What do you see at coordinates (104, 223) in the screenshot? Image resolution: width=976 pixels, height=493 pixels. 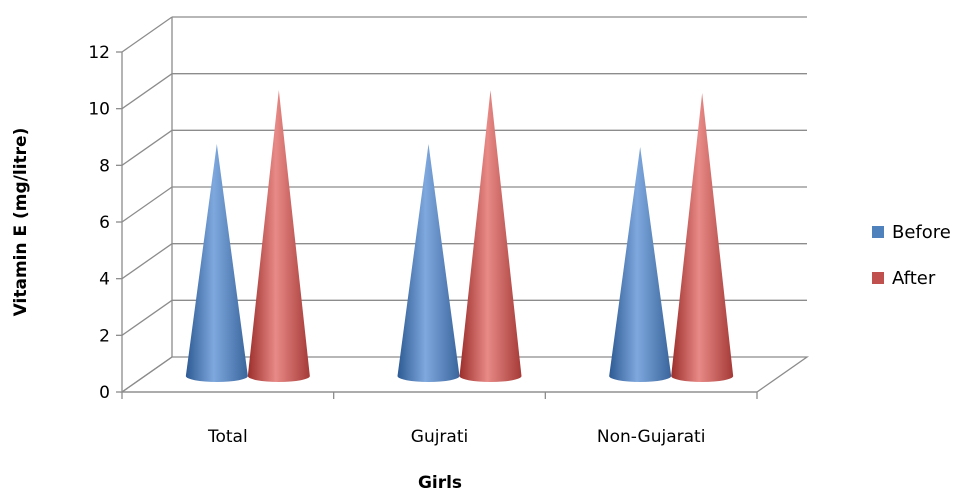 I see `y-tick-label: 6` at bounding box center [104, 223].